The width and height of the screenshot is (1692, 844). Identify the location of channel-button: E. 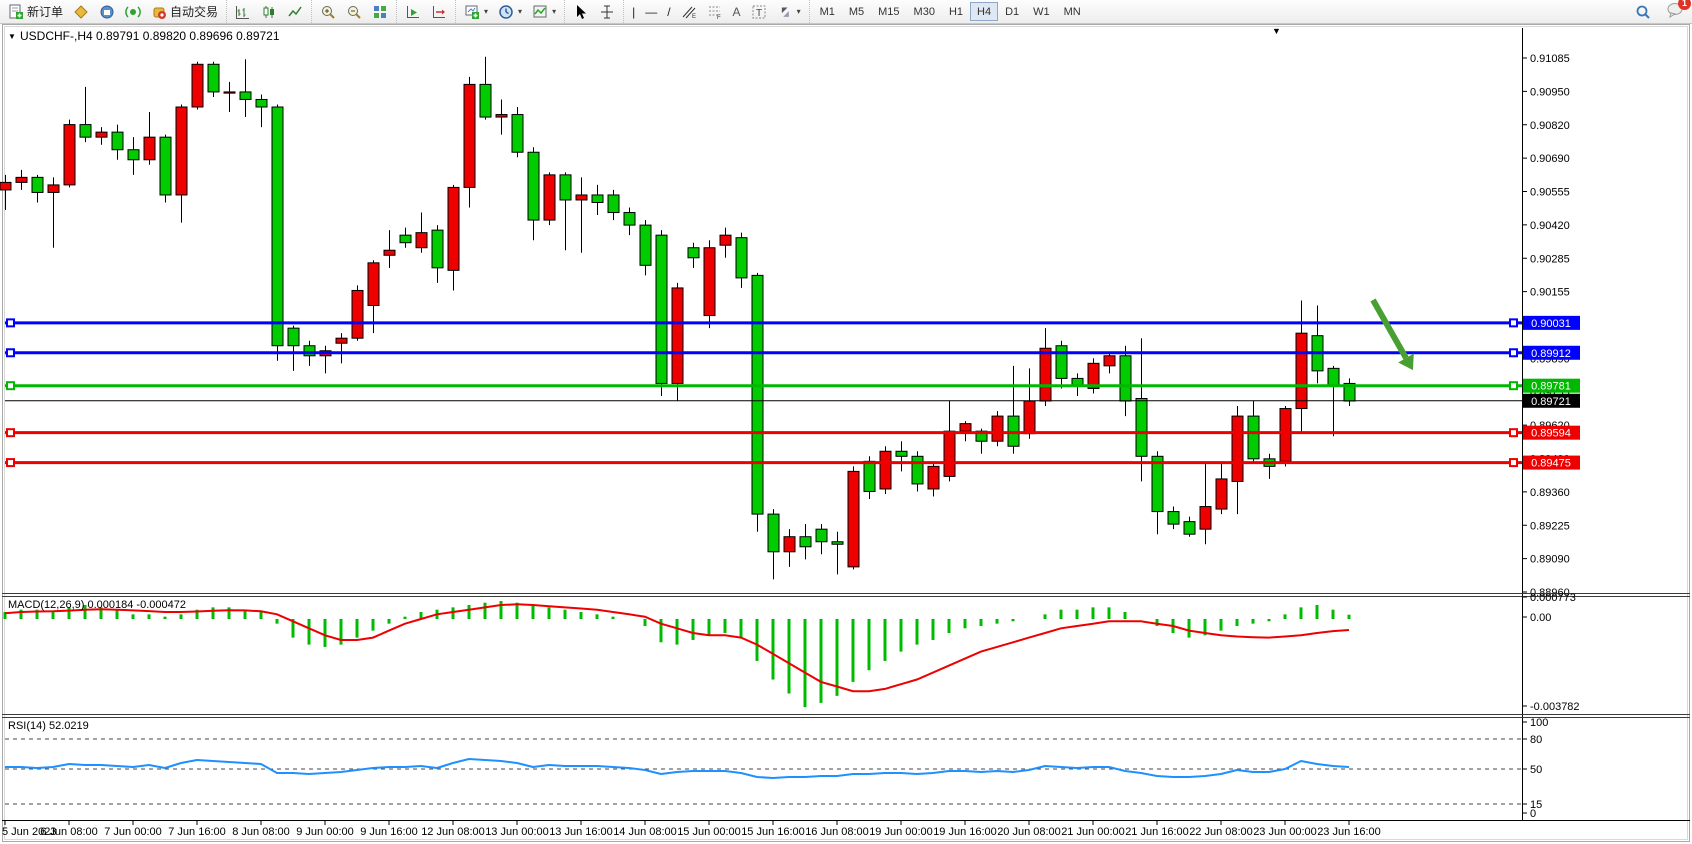
(689, 11).